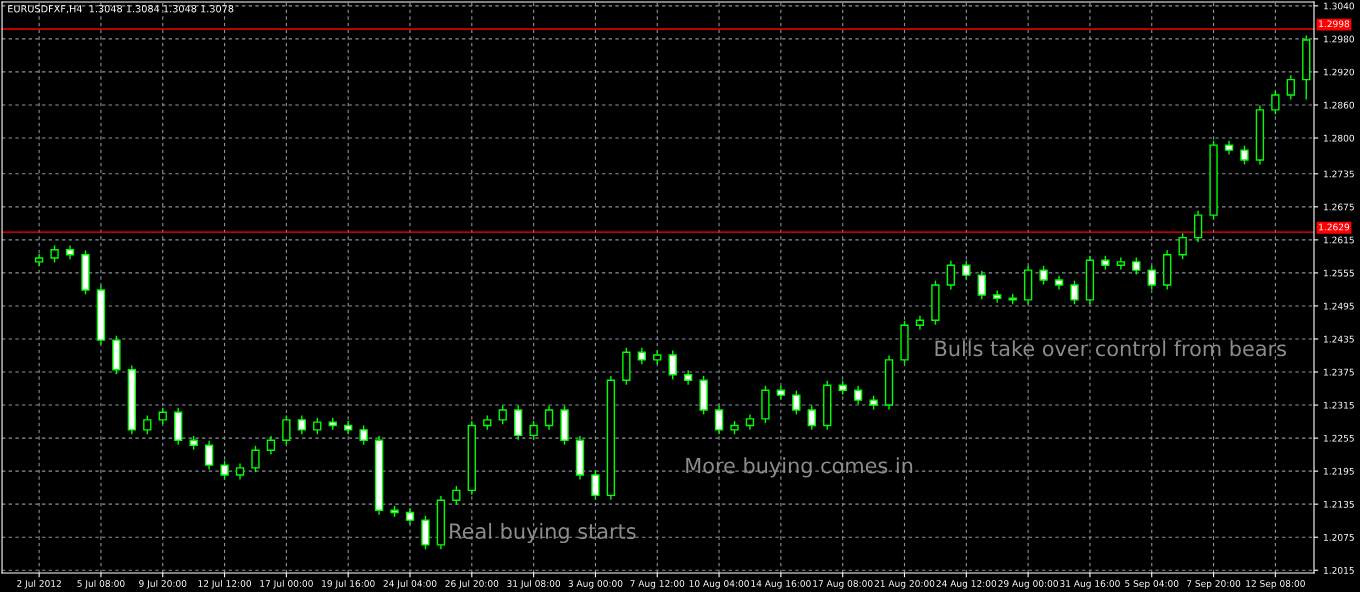 The image size is (1360, 592). What do you see at coordinates (799, 467) in the screenshot?
I see `annotation: More buying comes in` at bounding box center [799, 467].